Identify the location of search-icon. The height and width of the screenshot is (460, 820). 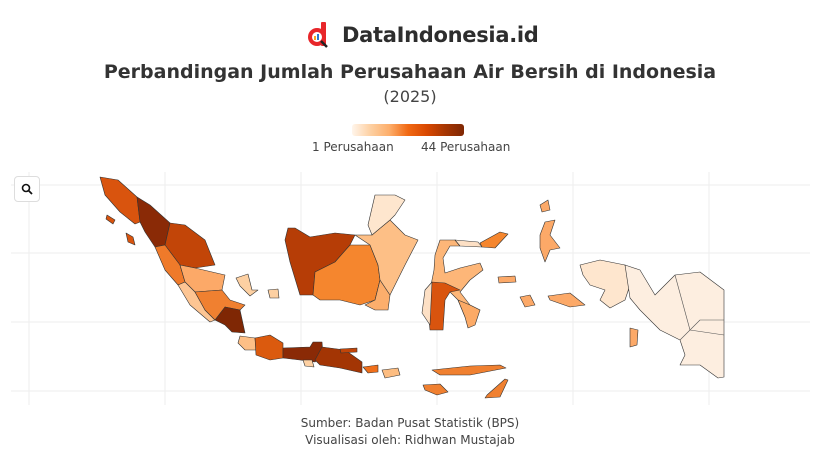
(27, 189).